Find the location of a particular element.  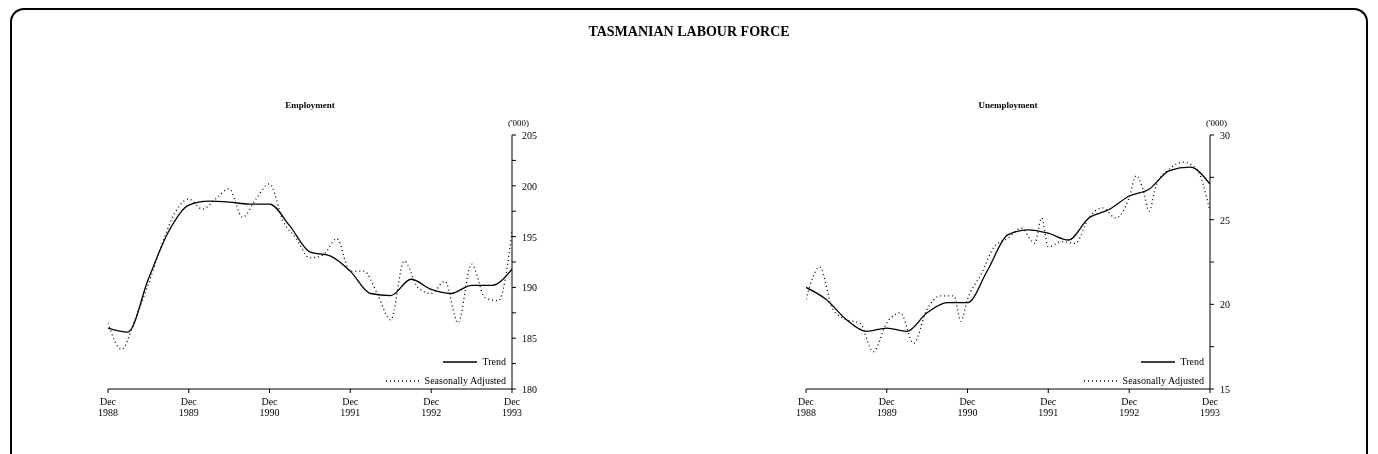

y-tick-label: 185 is located at coordinates (529, 339).